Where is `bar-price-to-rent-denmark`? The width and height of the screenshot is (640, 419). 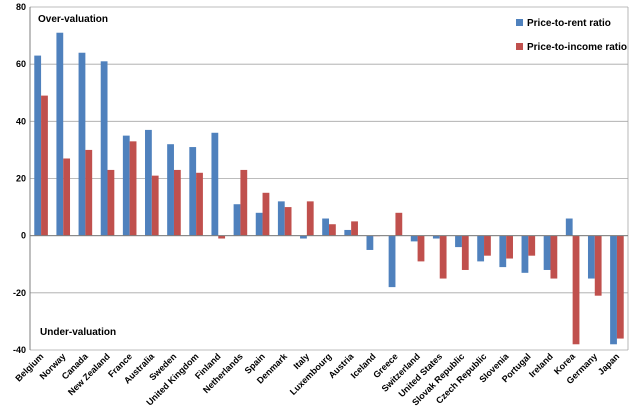
bar-price-to-rent-denmark is located at coordinates (281, 218).